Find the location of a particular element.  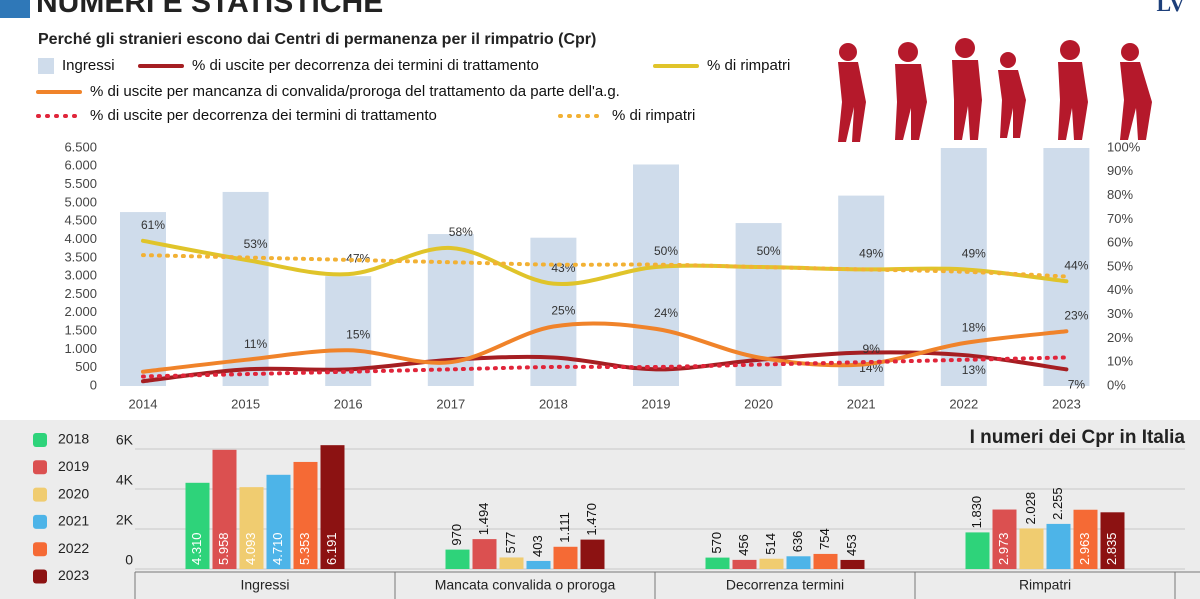

x-tick-label: 2019 is located at coordinates (656, 403).